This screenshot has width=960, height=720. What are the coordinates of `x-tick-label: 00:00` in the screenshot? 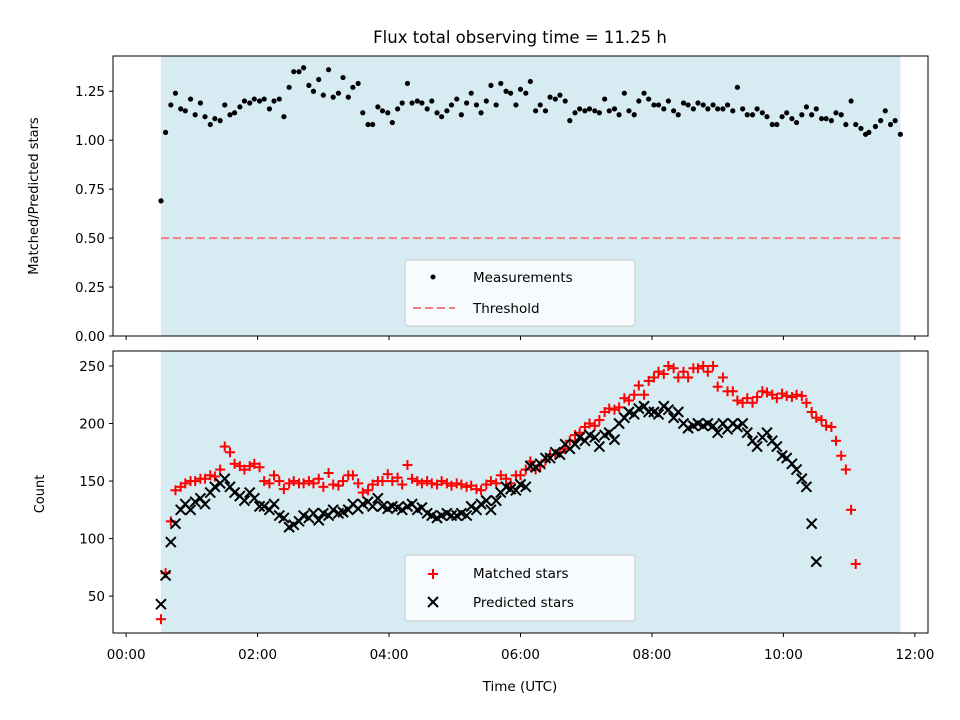 It's located at (126, 655).